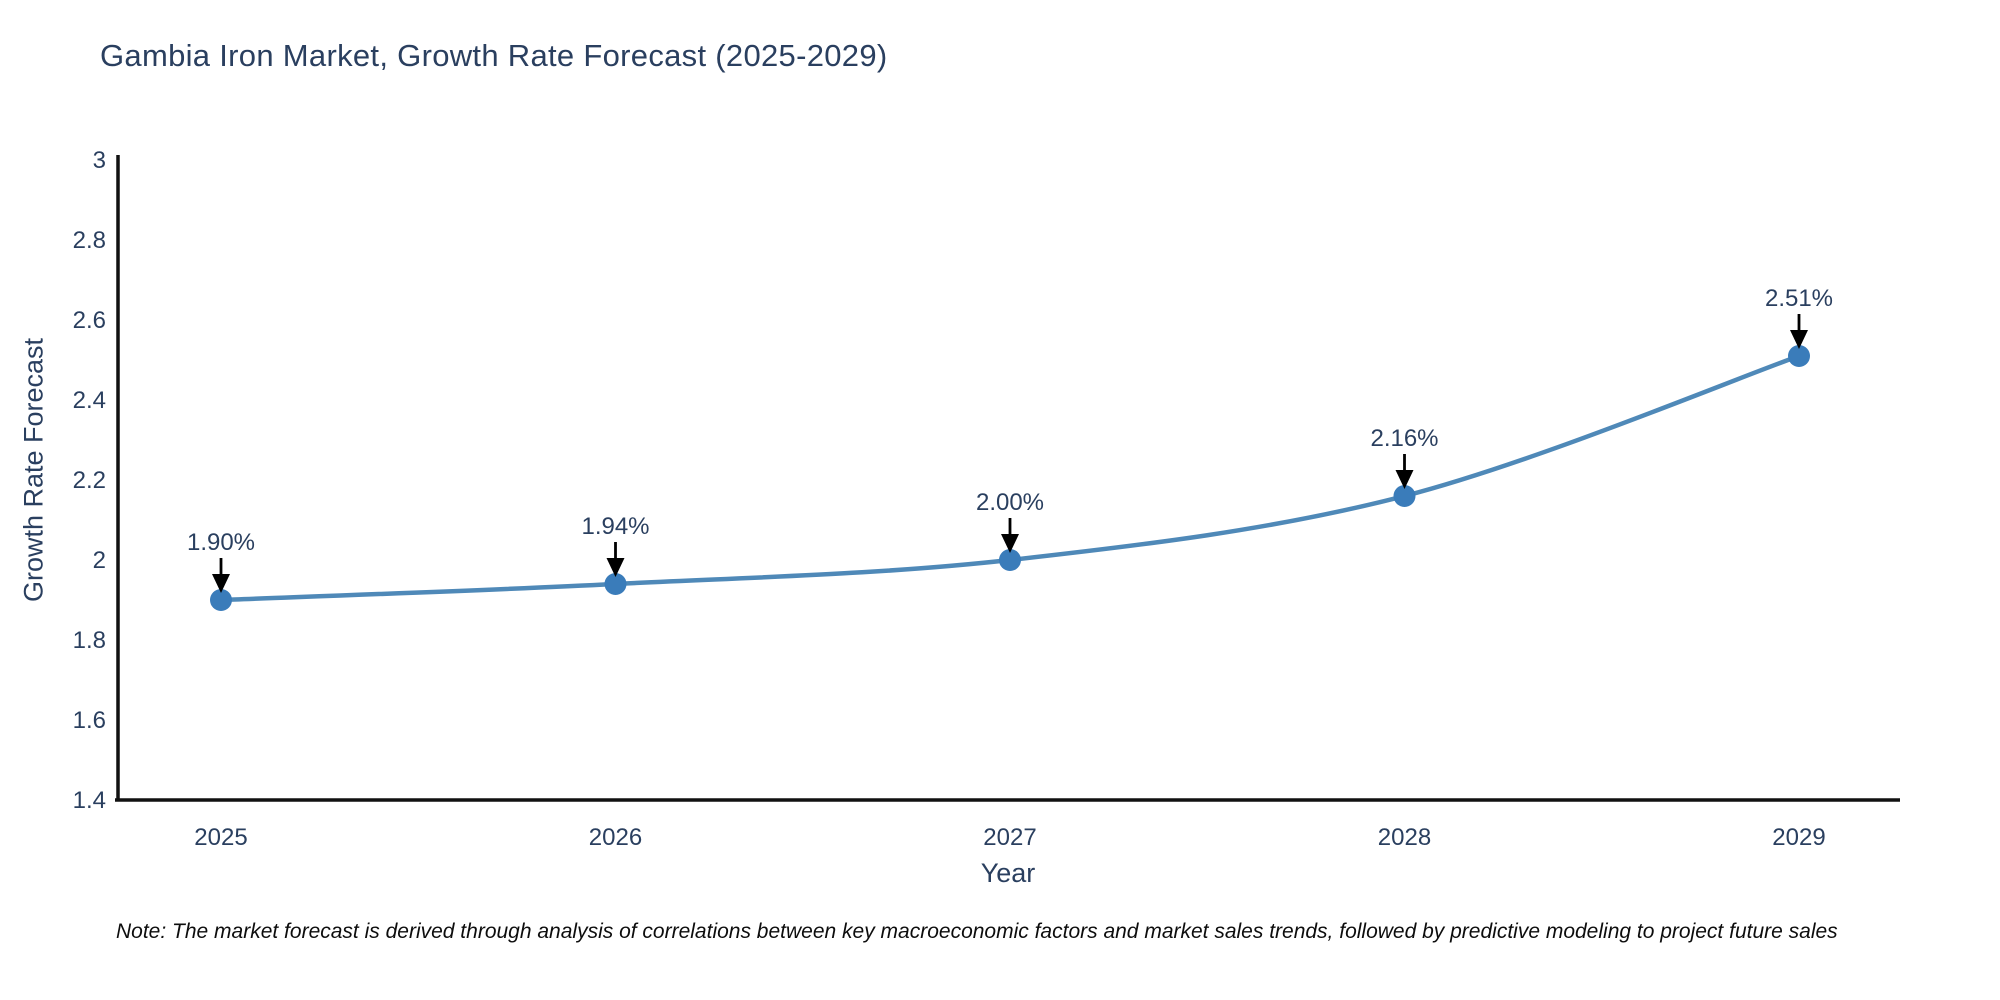 This screenshot has width=2000, height=1000. I want to click on y-axis-title: Growth Rate Forecast, so click(33, 470).